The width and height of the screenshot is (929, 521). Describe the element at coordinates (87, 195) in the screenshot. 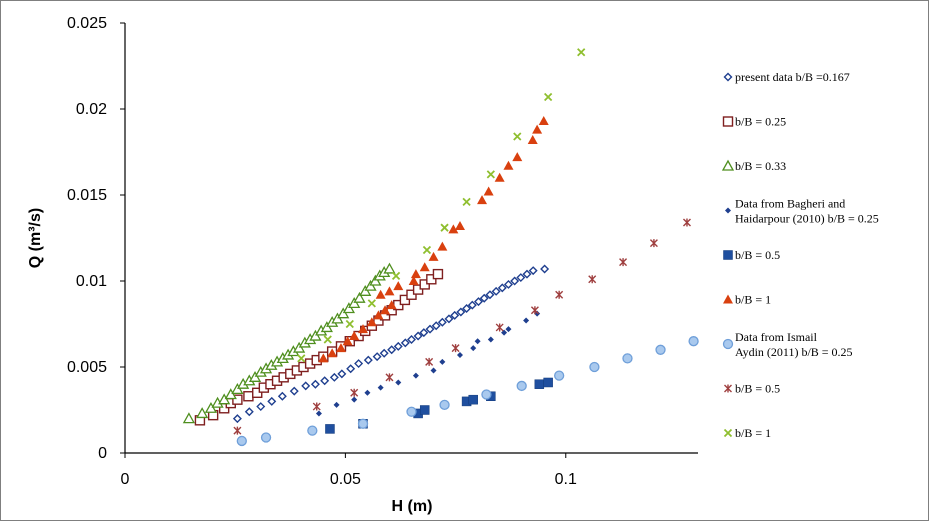

I see `y-tick-label: 0.015` at that location.